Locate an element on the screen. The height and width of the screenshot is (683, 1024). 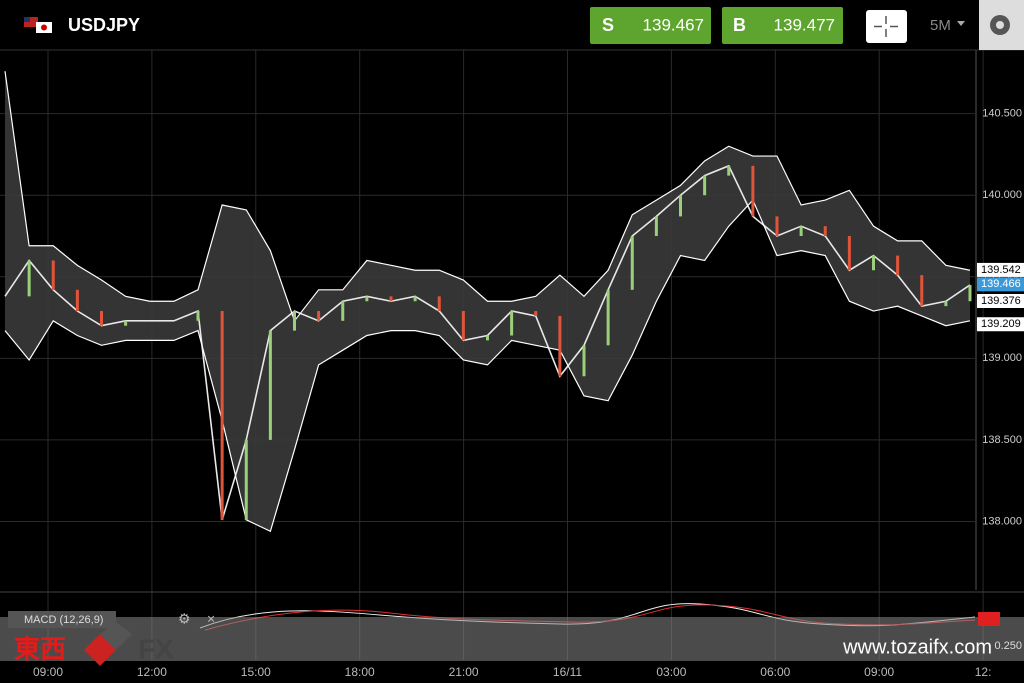
price-tag-label: 139.542 is located at coordinates (1001, 270).